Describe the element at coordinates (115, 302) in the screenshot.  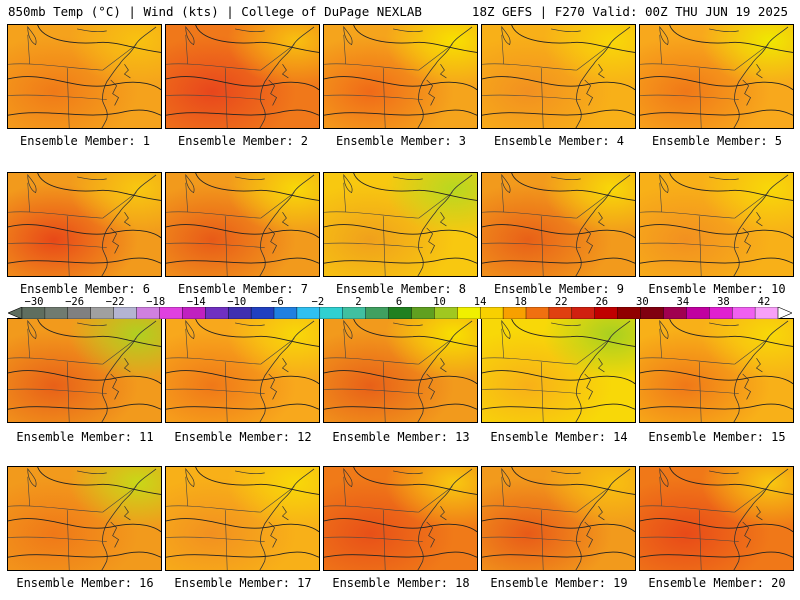
I see `colorbar-tick-label: −22` at that location.